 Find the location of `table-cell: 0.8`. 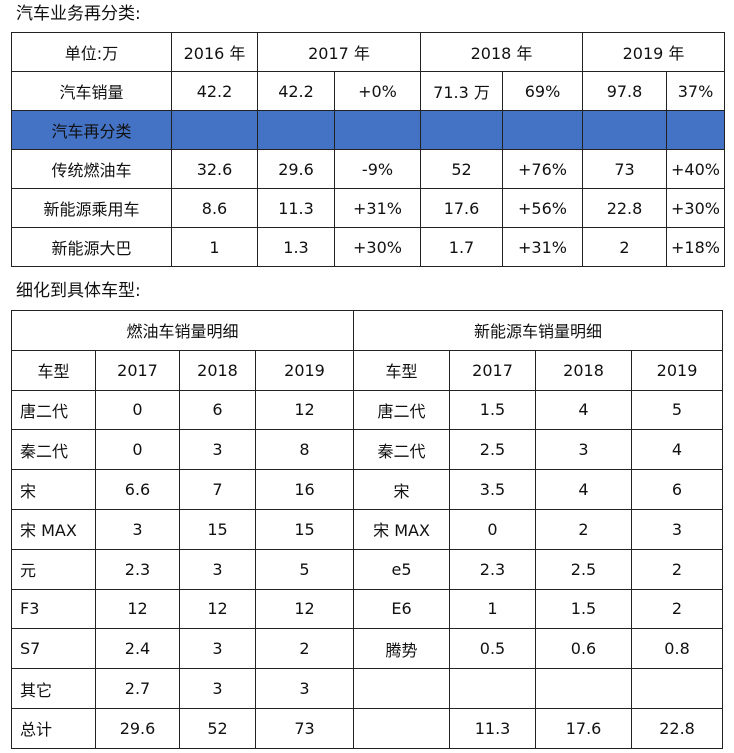

table-cell: 0.8 is located at coordinates (677, 649).